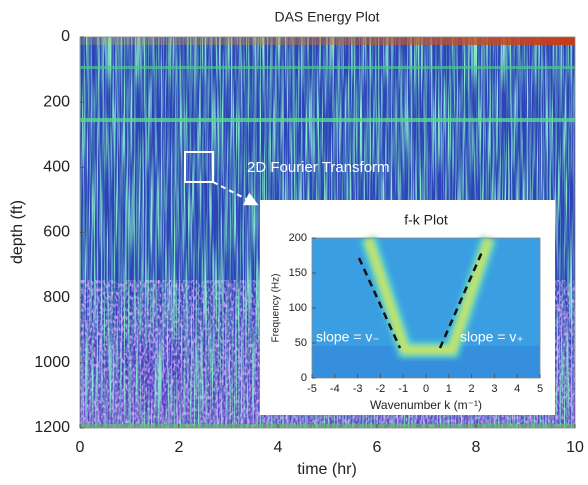  I want to click on arrow, so click(235, 193).